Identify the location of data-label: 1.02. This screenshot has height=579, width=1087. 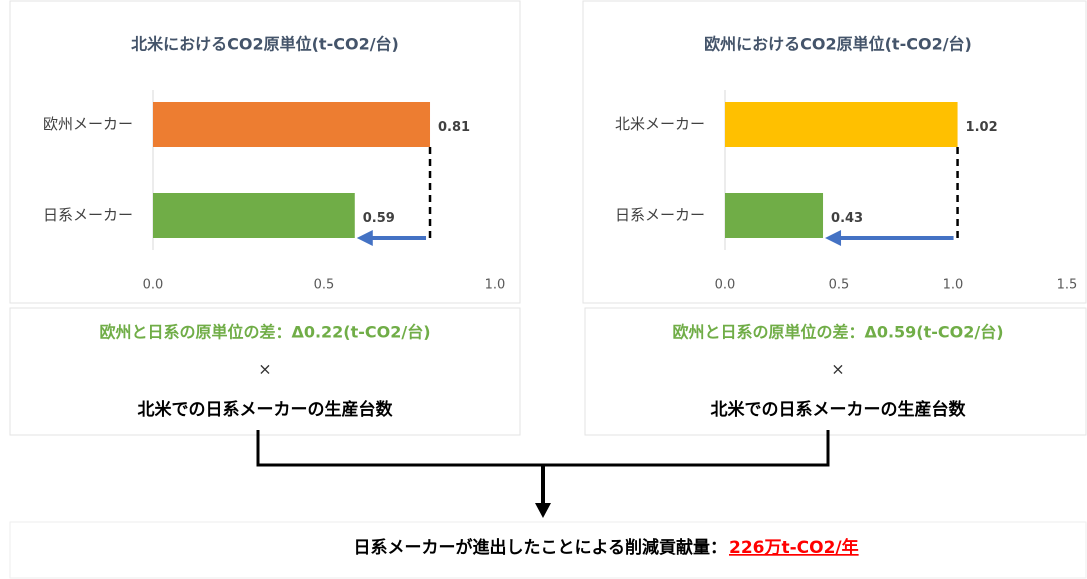
(982, 127).